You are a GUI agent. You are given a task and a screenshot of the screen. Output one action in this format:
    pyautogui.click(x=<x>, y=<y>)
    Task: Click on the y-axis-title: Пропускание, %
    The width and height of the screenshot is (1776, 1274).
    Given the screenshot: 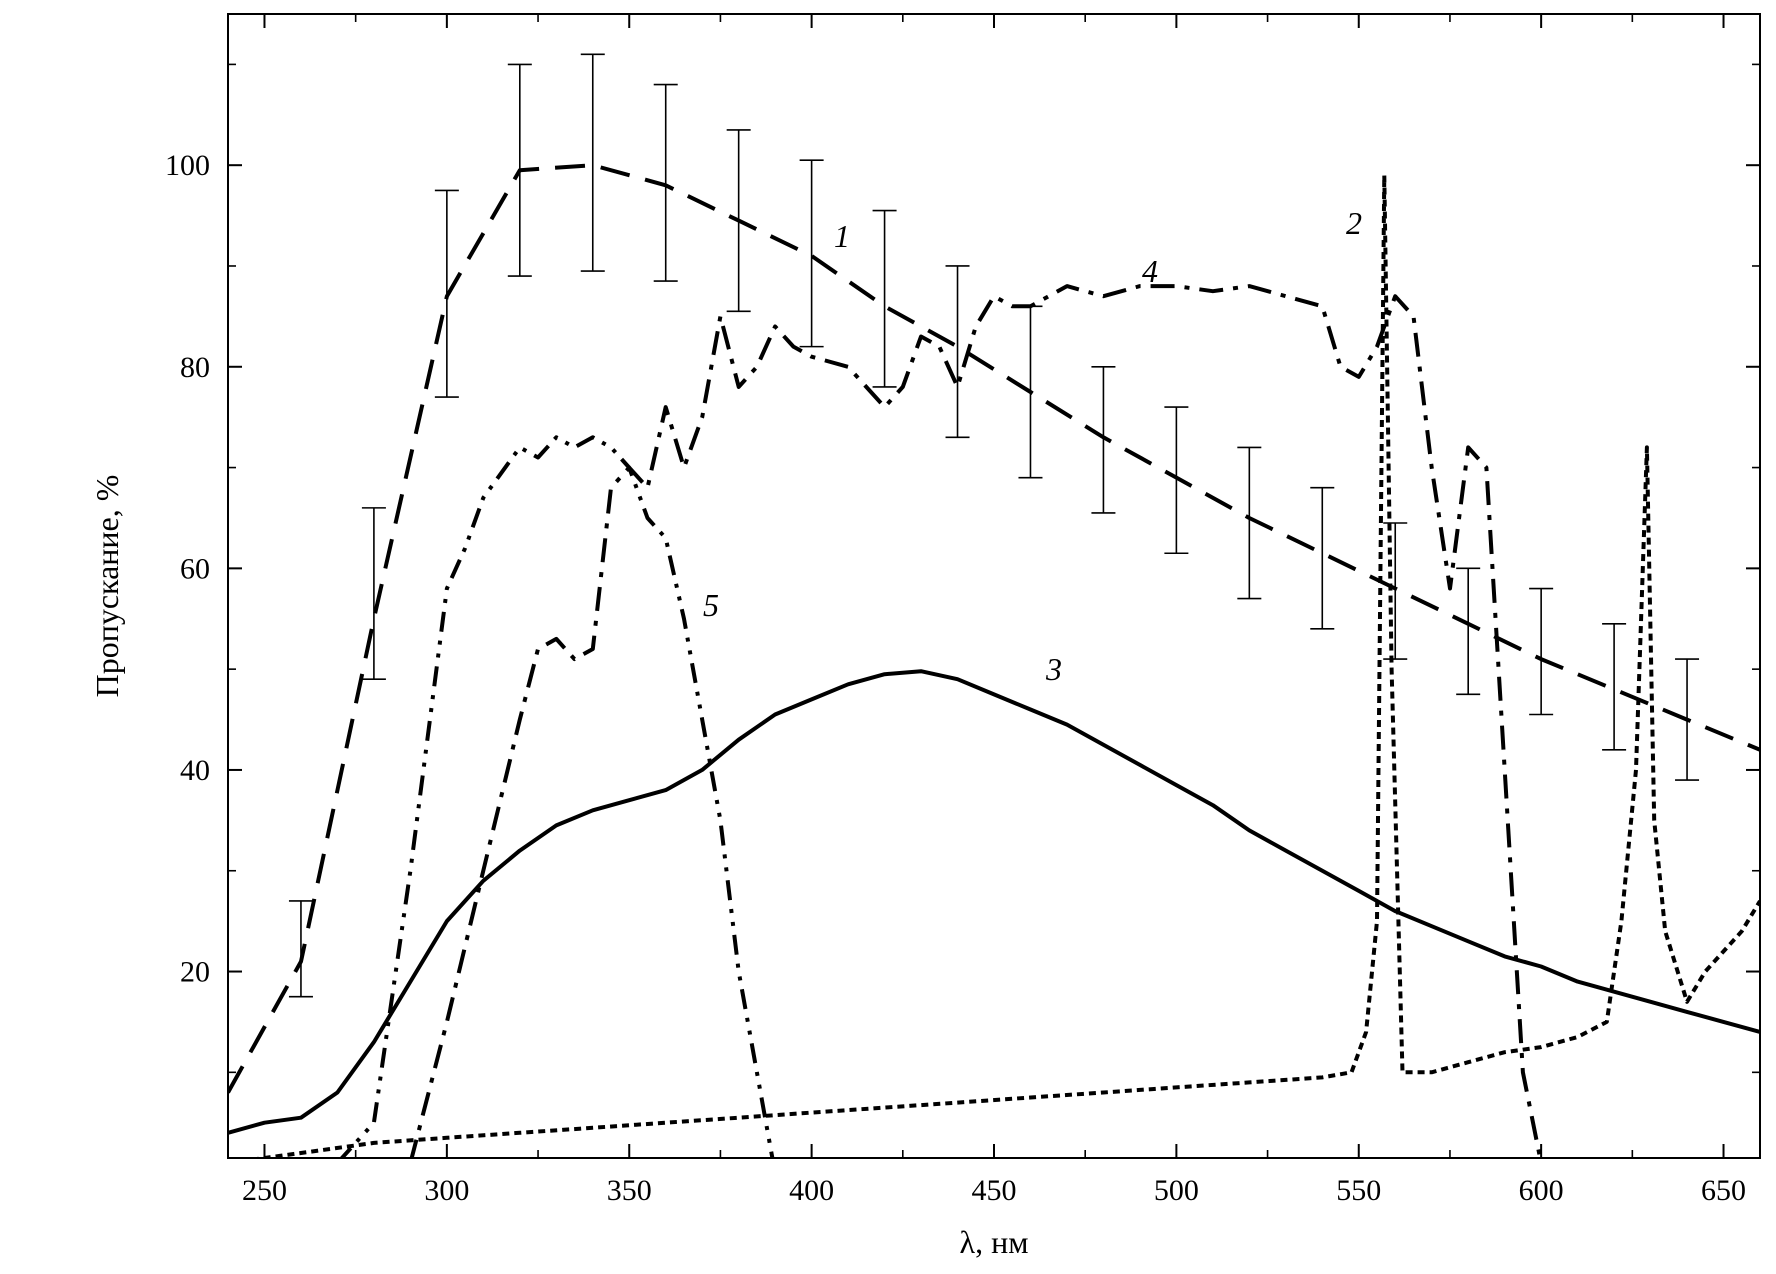 What is the action you would take?
    pyautogui.click(x=107, y=586)
    